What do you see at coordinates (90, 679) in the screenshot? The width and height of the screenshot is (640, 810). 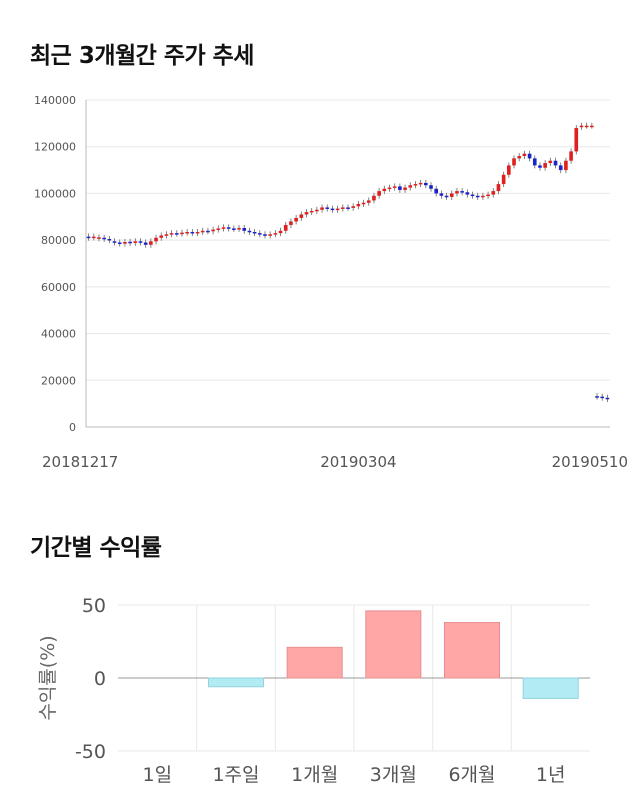 I see `returns-y-axis: 50 0 -50` at bounding box center [90, 679].